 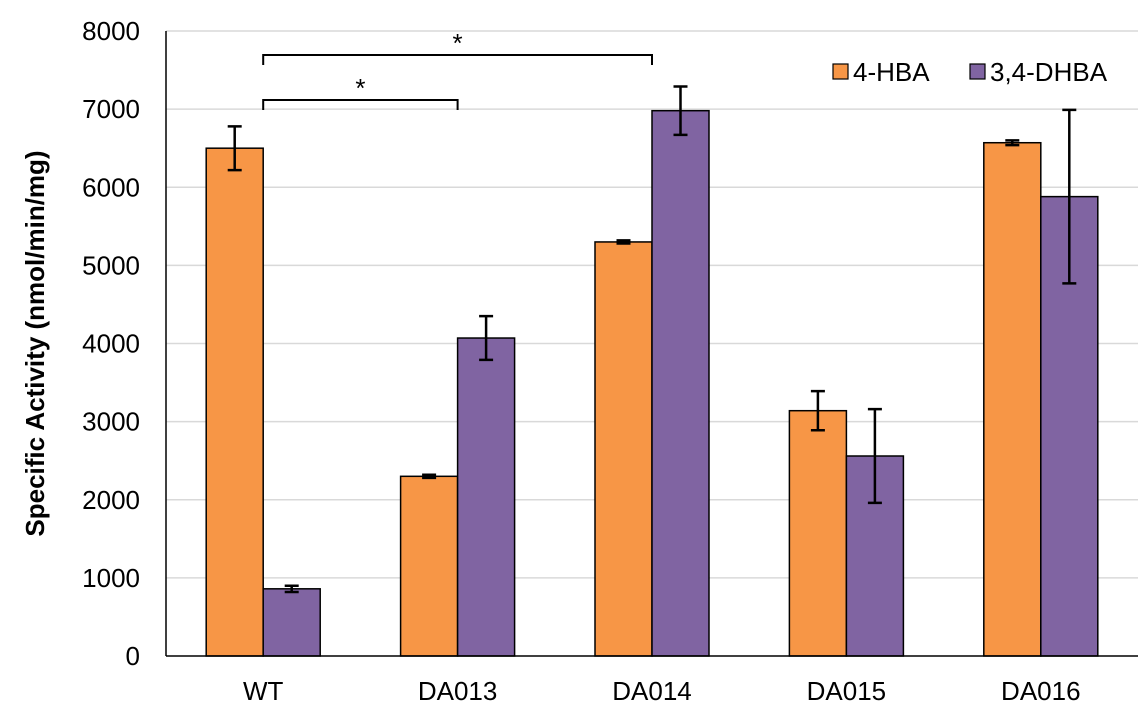 I want to click on bar-4-hba-wt, so click(x=234, y=402).